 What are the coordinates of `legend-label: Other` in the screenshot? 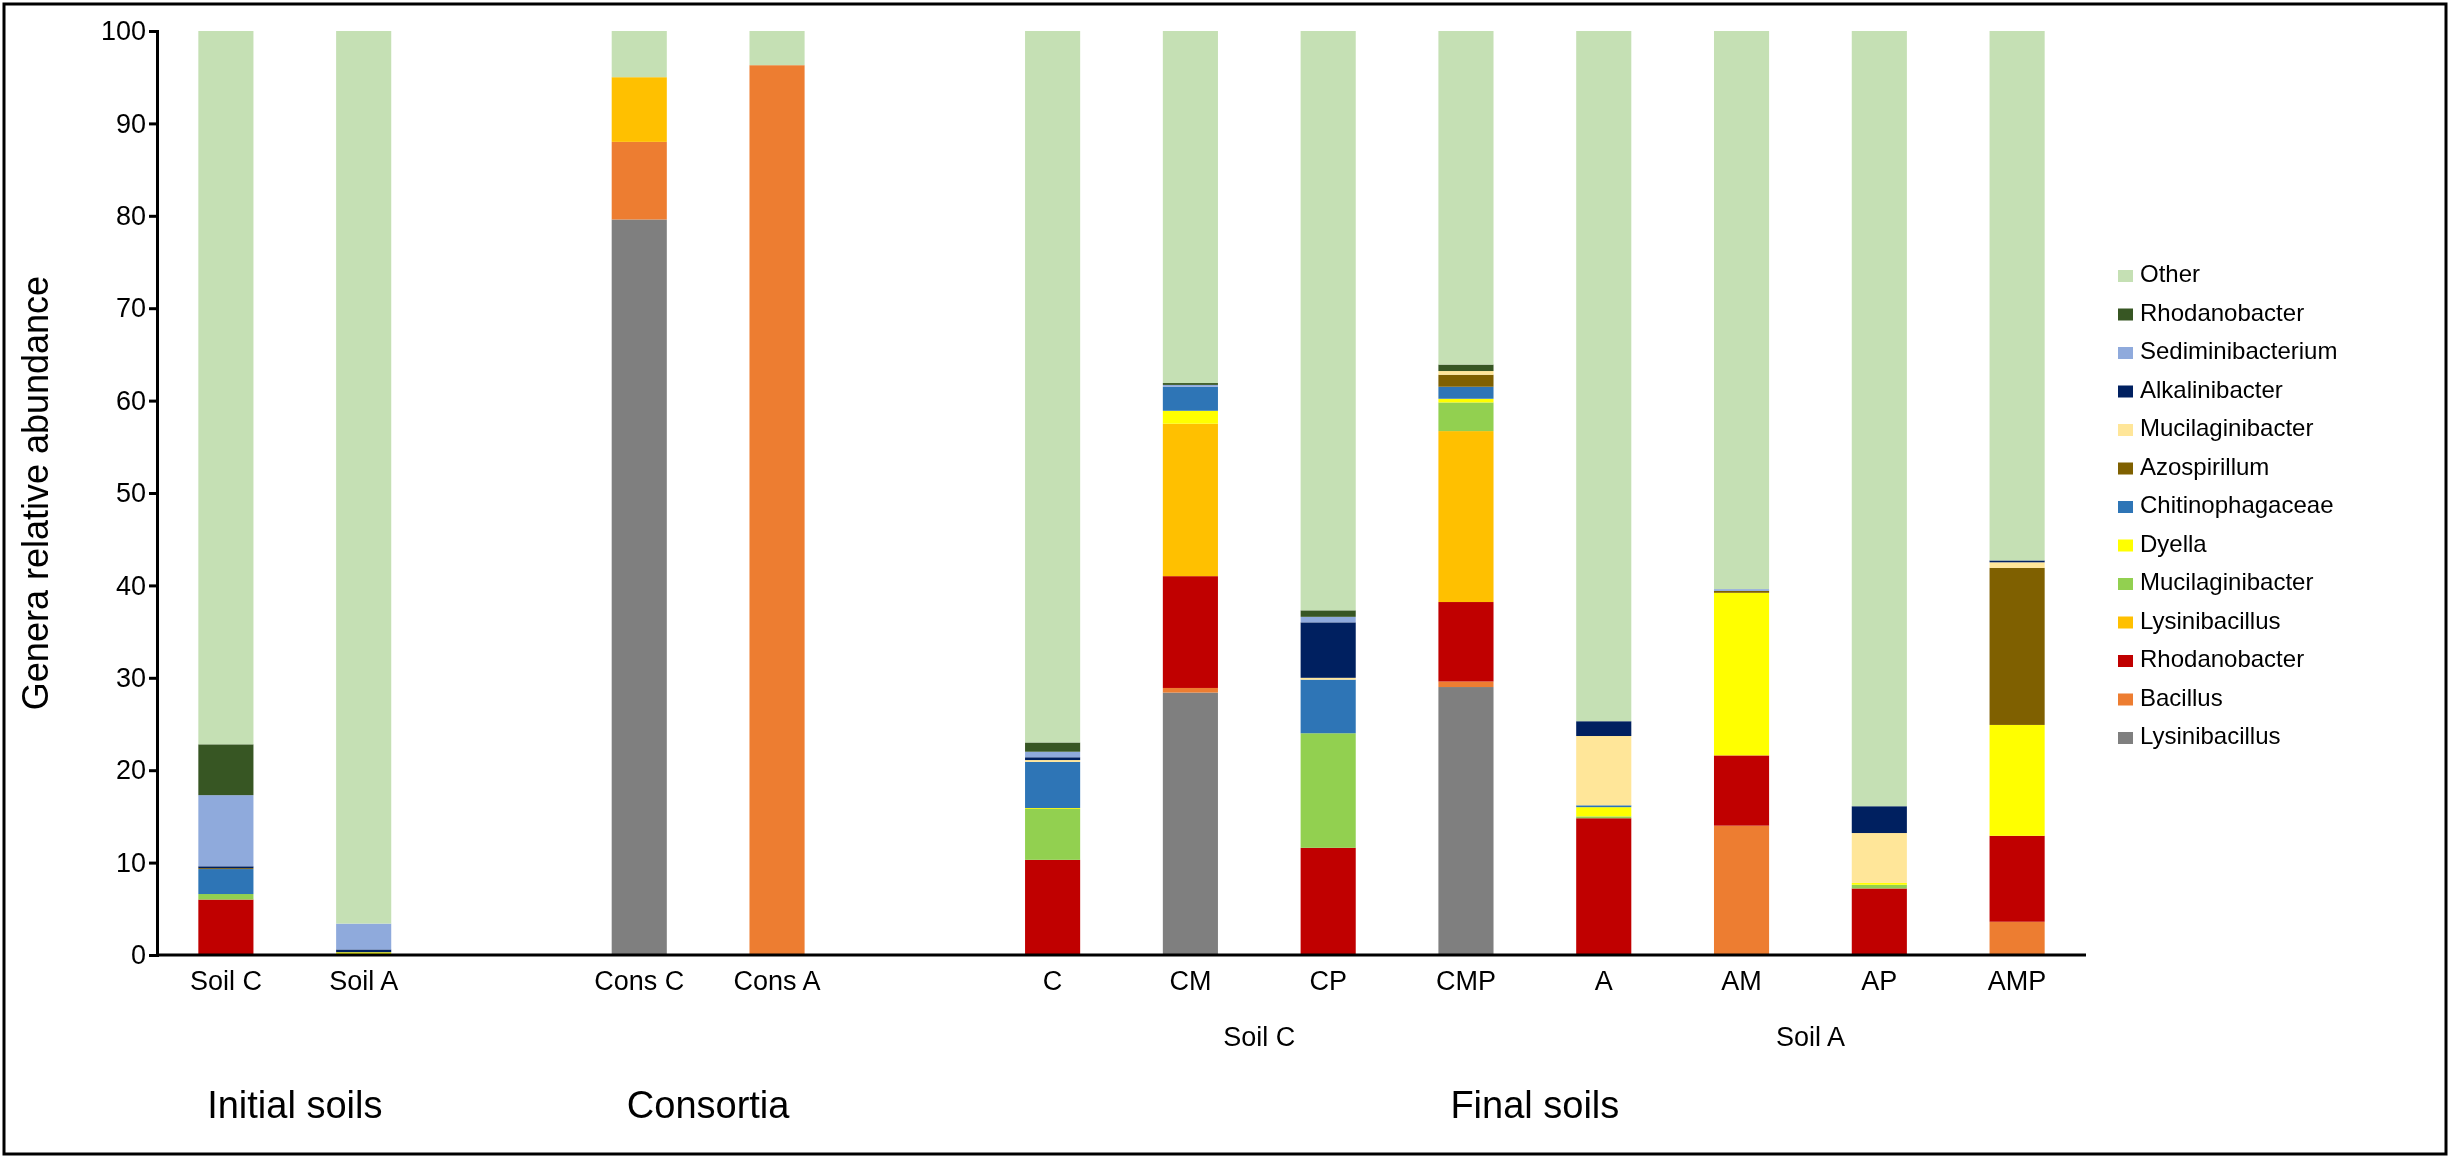 It's located at (2170, 273).